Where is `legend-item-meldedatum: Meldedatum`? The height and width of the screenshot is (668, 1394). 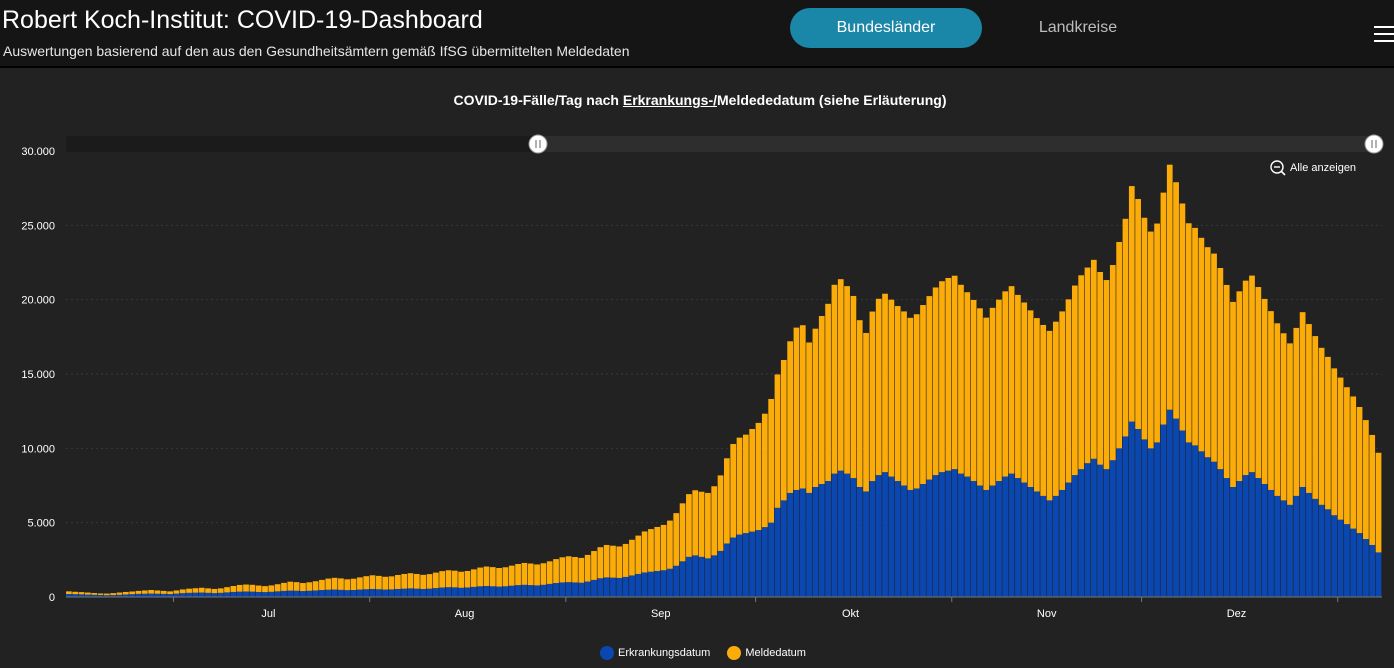 legend-item-meldedatum: Meldedatum is located at coordinates (766, 653).